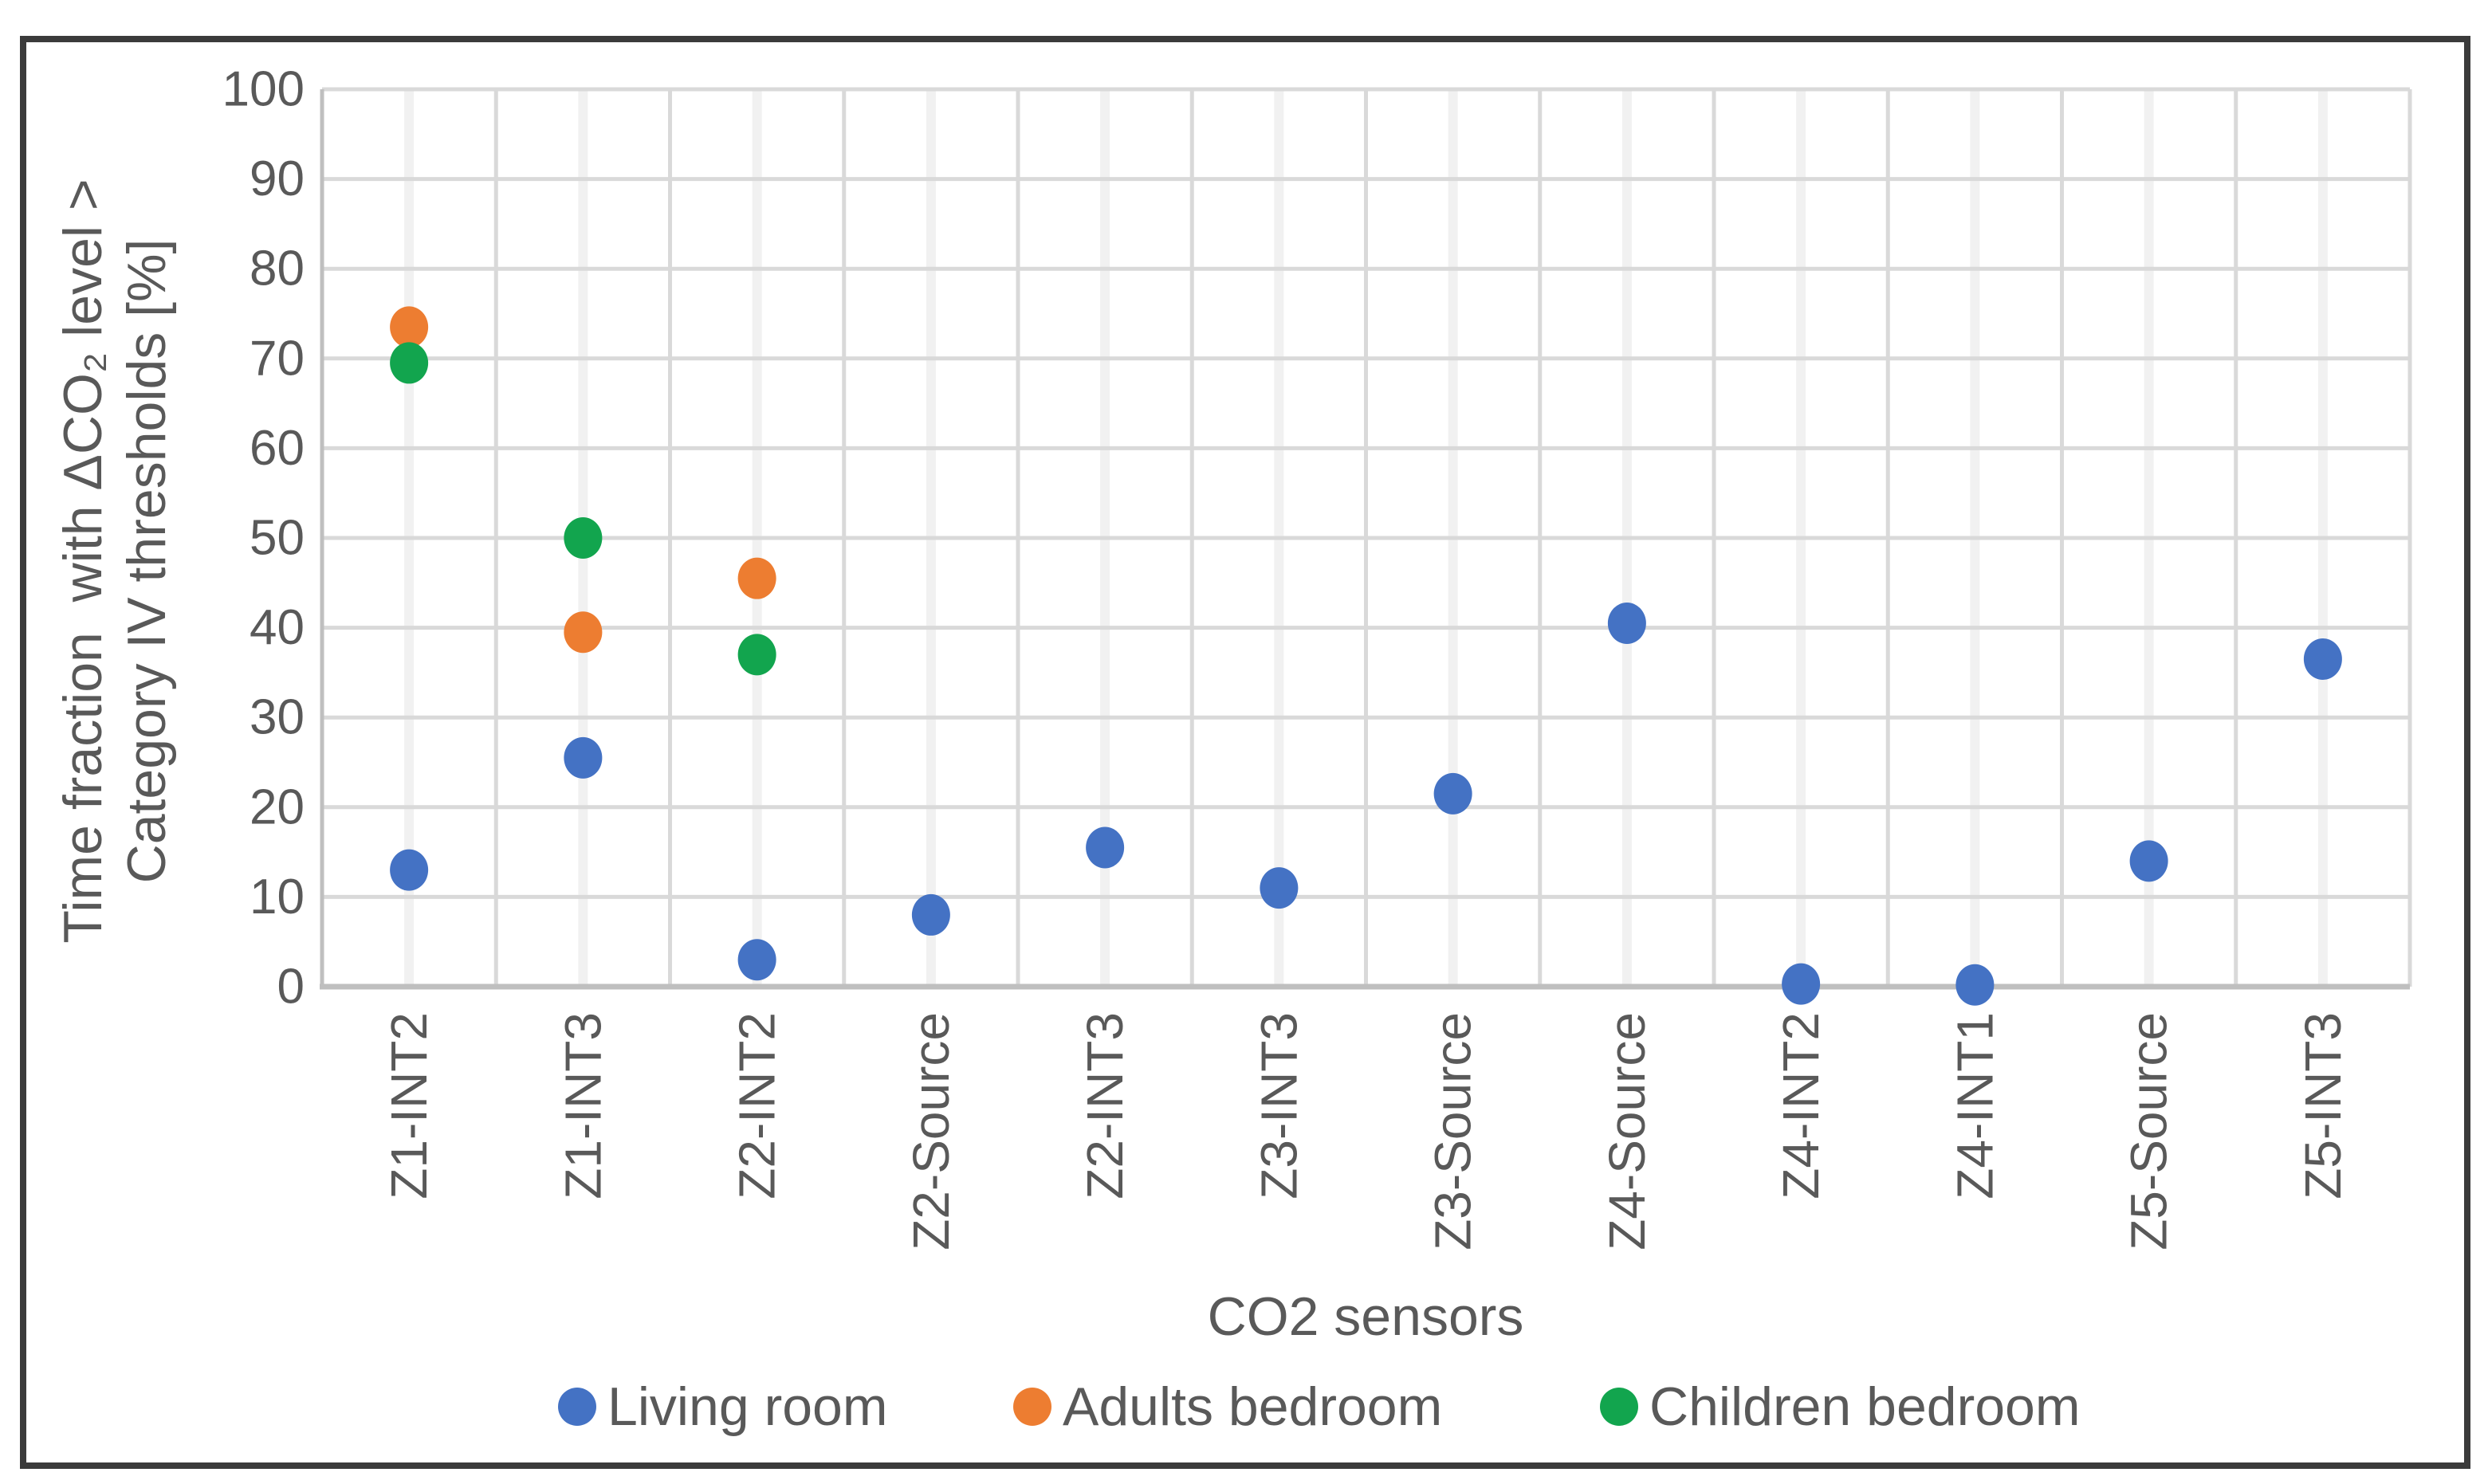 This screenshot has height=1484, width=2488. I want to click on x-category-label: Z2-INT2, so click(757, 1105).